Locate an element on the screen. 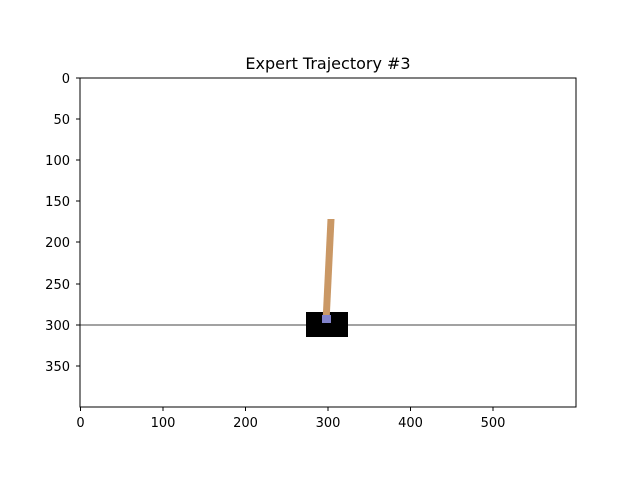 This screenshot has width=640, height=480. x-axis: 0 100 200 300 400 500 is located at coordinates (290, 419).